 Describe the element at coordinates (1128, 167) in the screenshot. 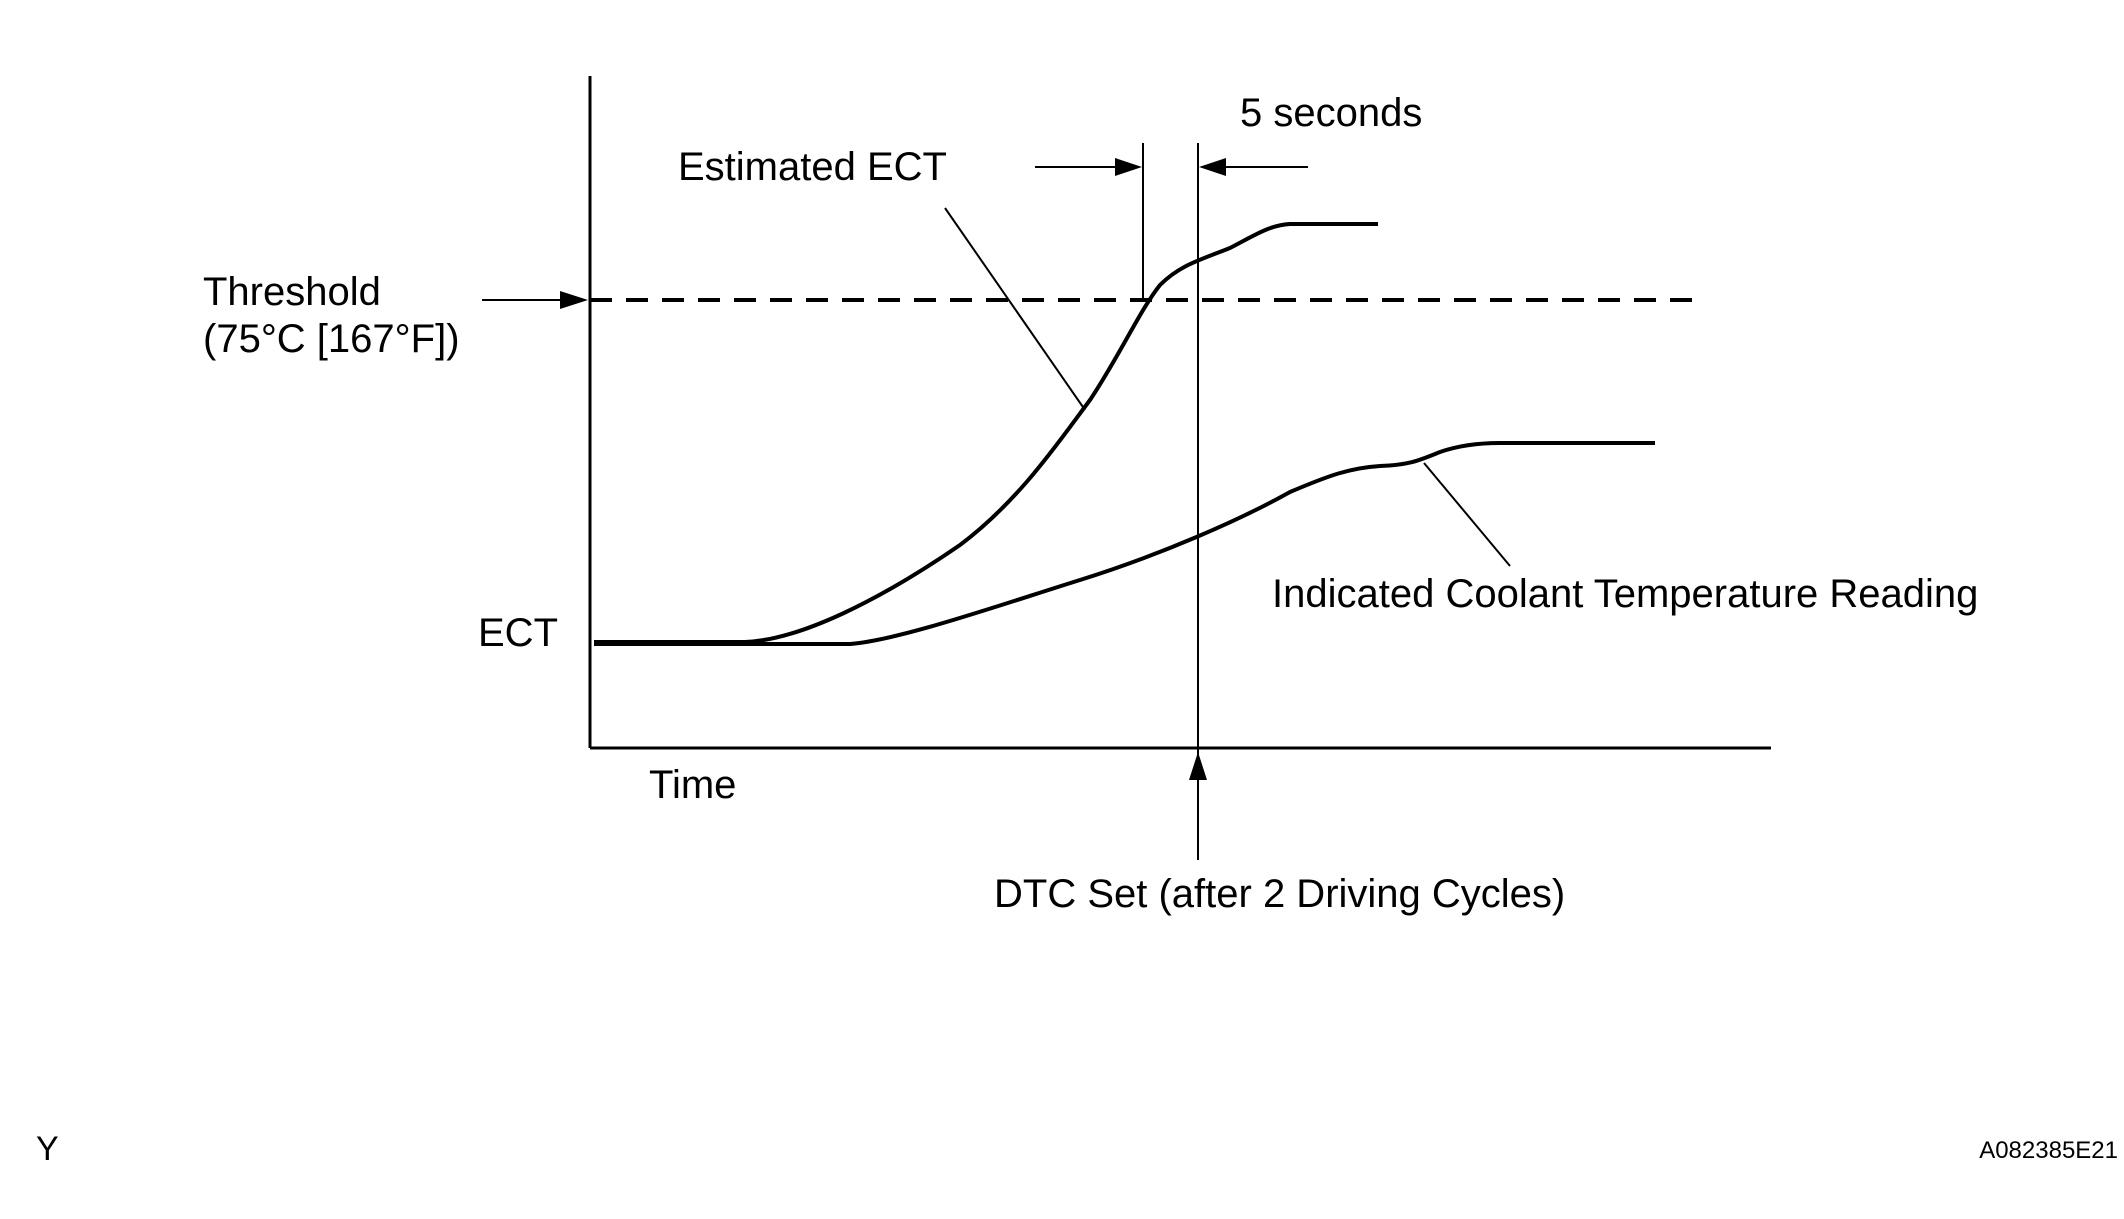

I see `five-seconds-left-arrowhead` at that location.